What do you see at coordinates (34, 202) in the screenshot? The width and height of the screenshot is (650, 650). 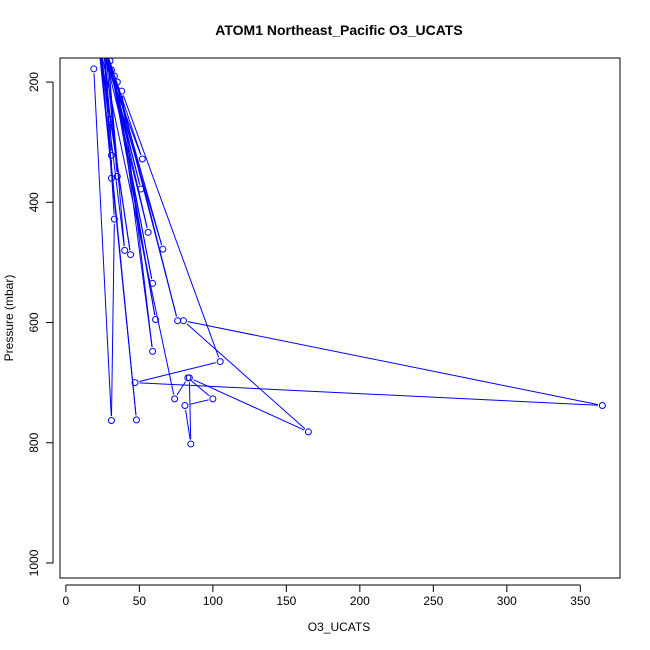 I see `y-tick-label: 400` at bounding box center [34, 202].